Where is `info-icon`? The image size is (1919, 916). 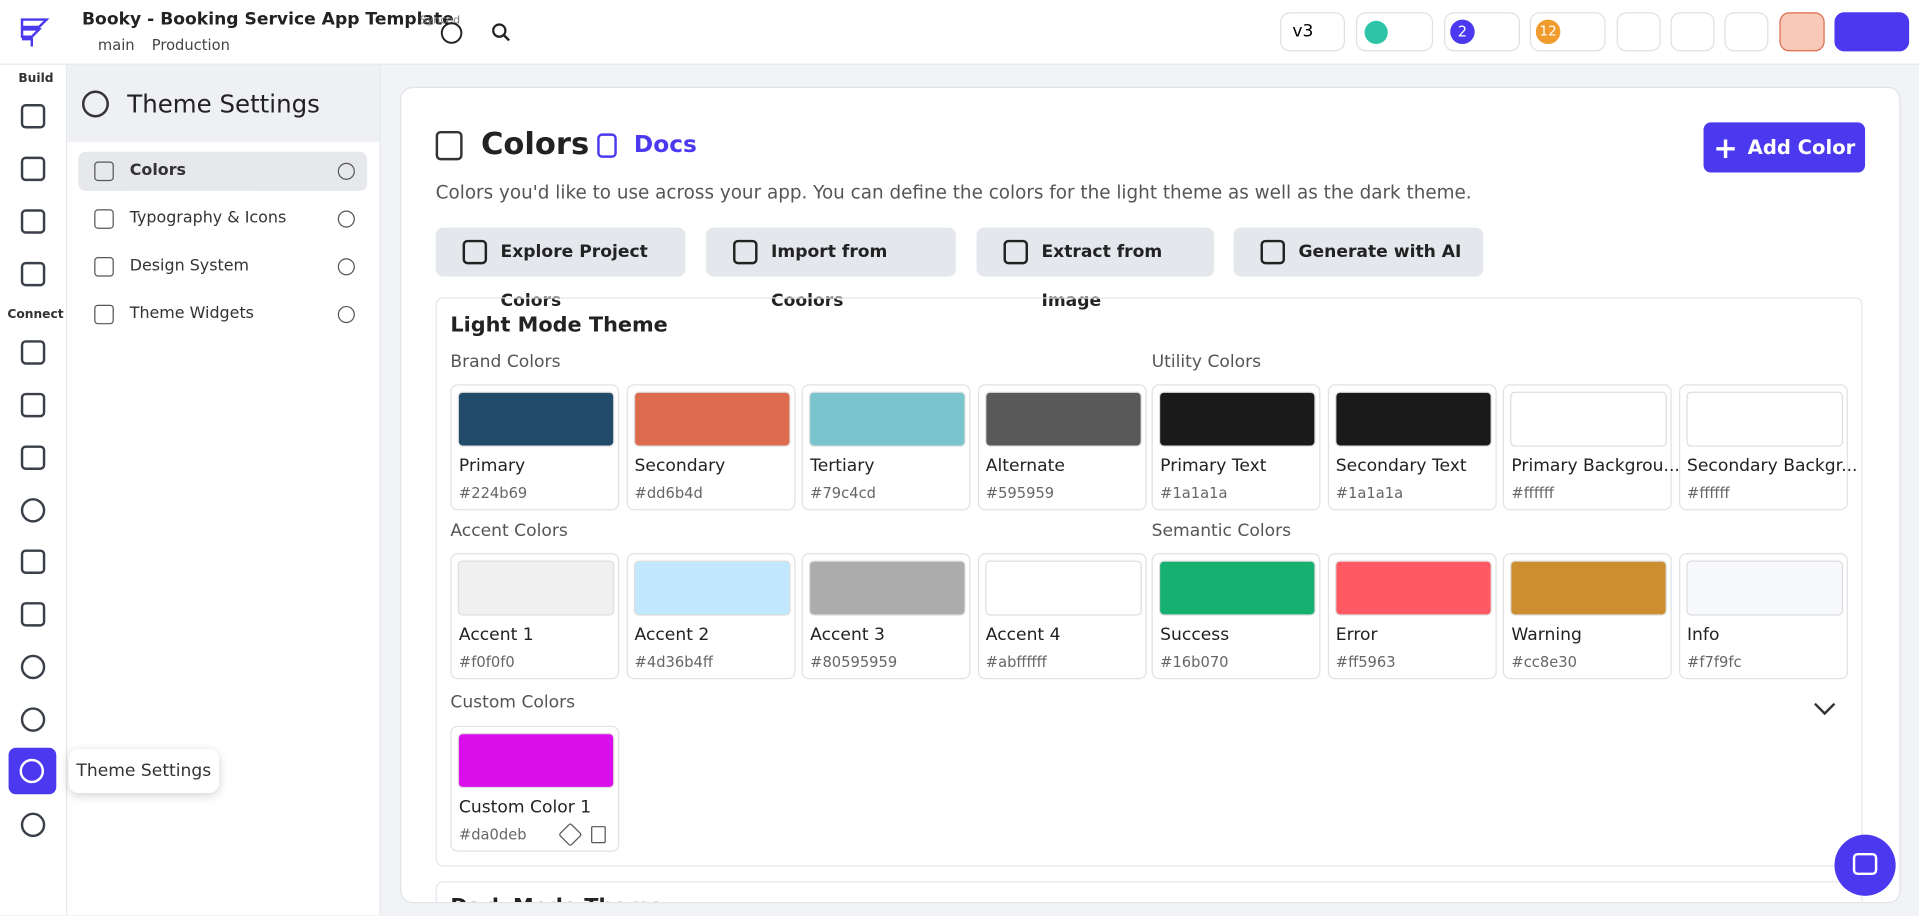
info-icon is located at coordinates (346, 267).